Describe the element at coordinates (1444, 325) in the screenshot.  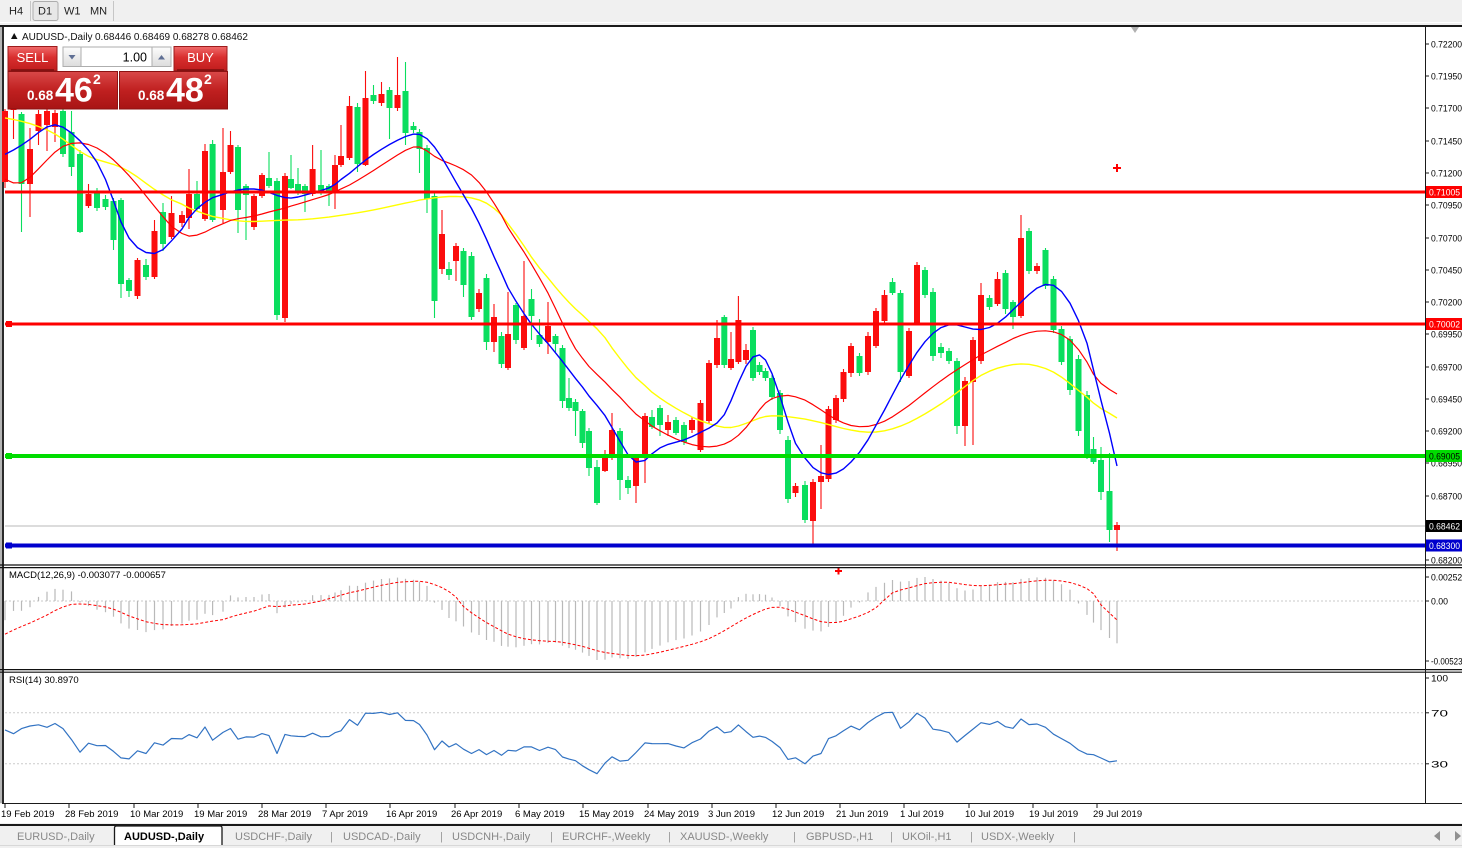
I see `svg-text: 0.70002` at that location.